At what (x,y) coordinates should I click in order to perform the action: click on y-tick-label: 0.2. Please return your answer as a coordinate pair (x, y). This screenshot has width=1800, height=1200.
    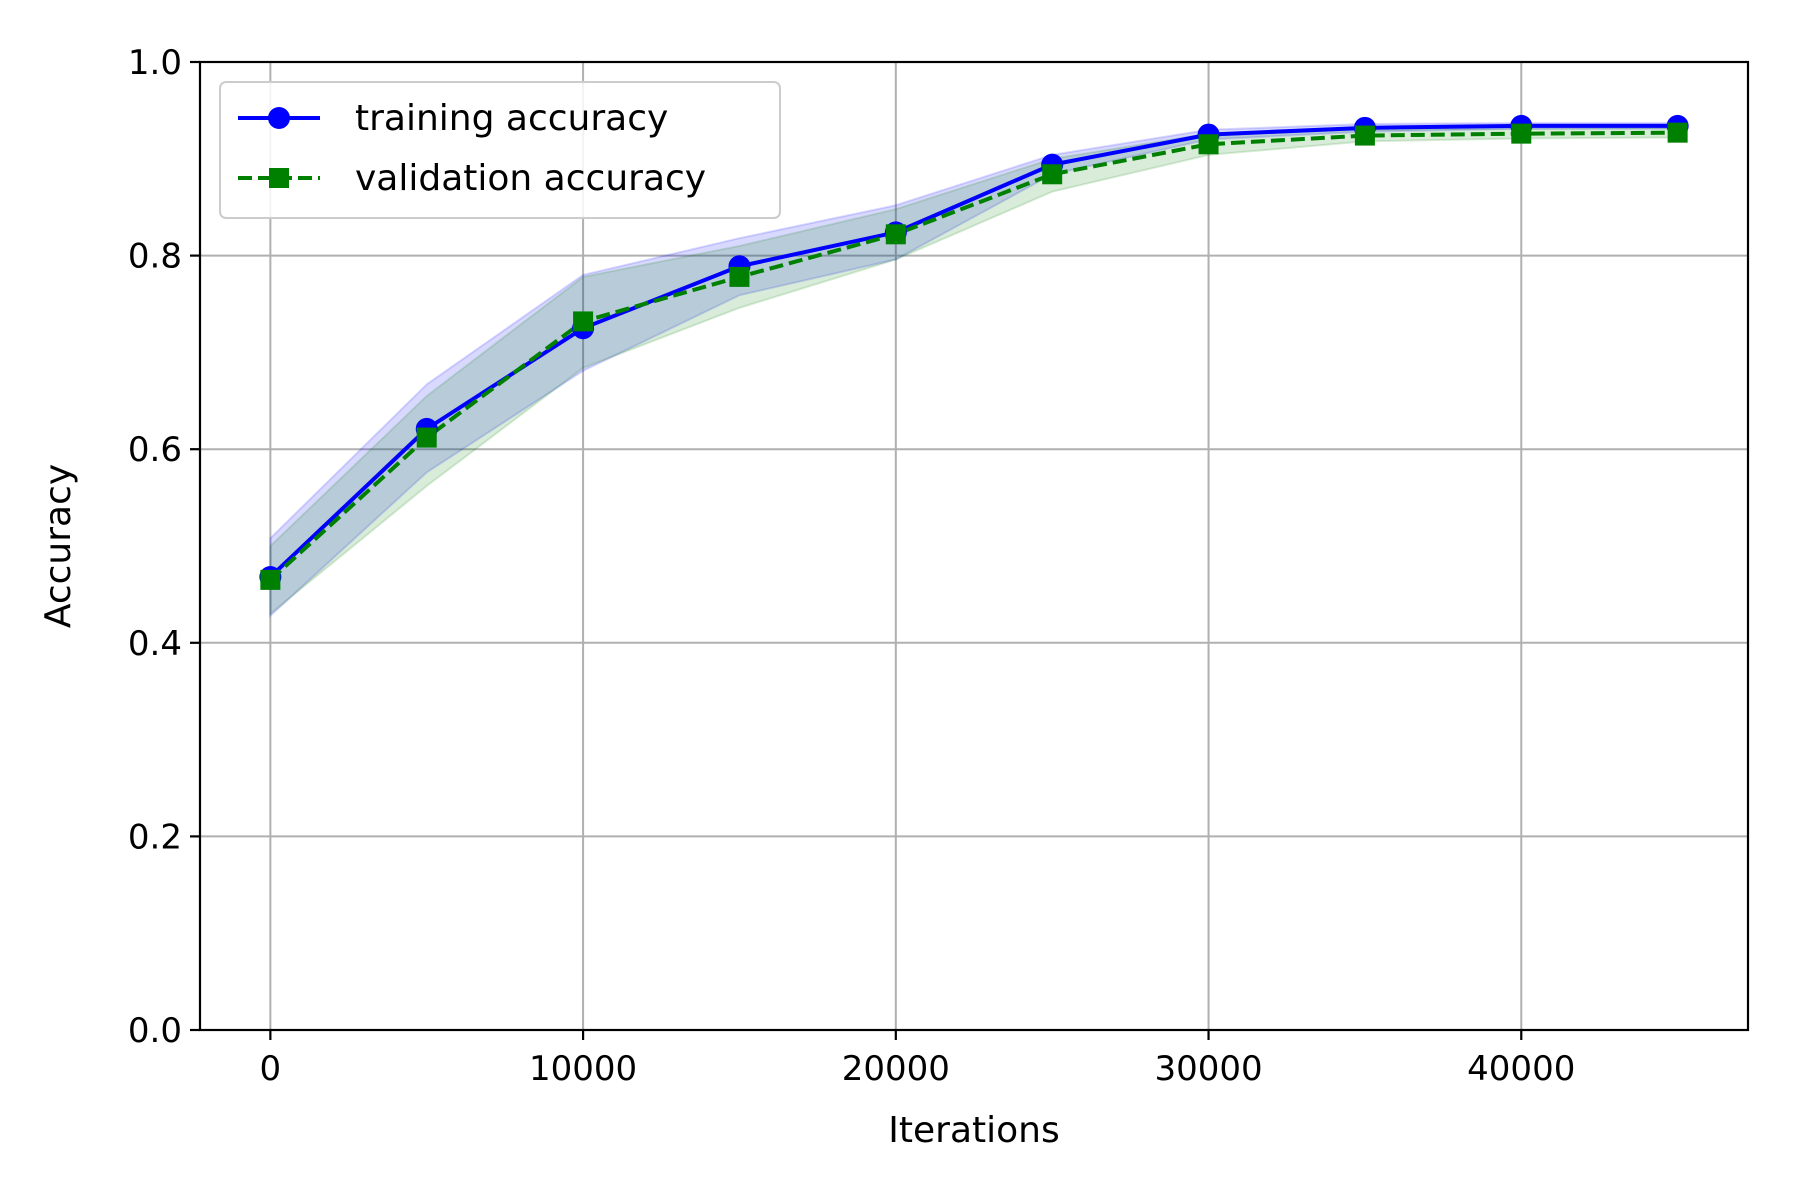
    Looking at the image, I should click on (155, 837).